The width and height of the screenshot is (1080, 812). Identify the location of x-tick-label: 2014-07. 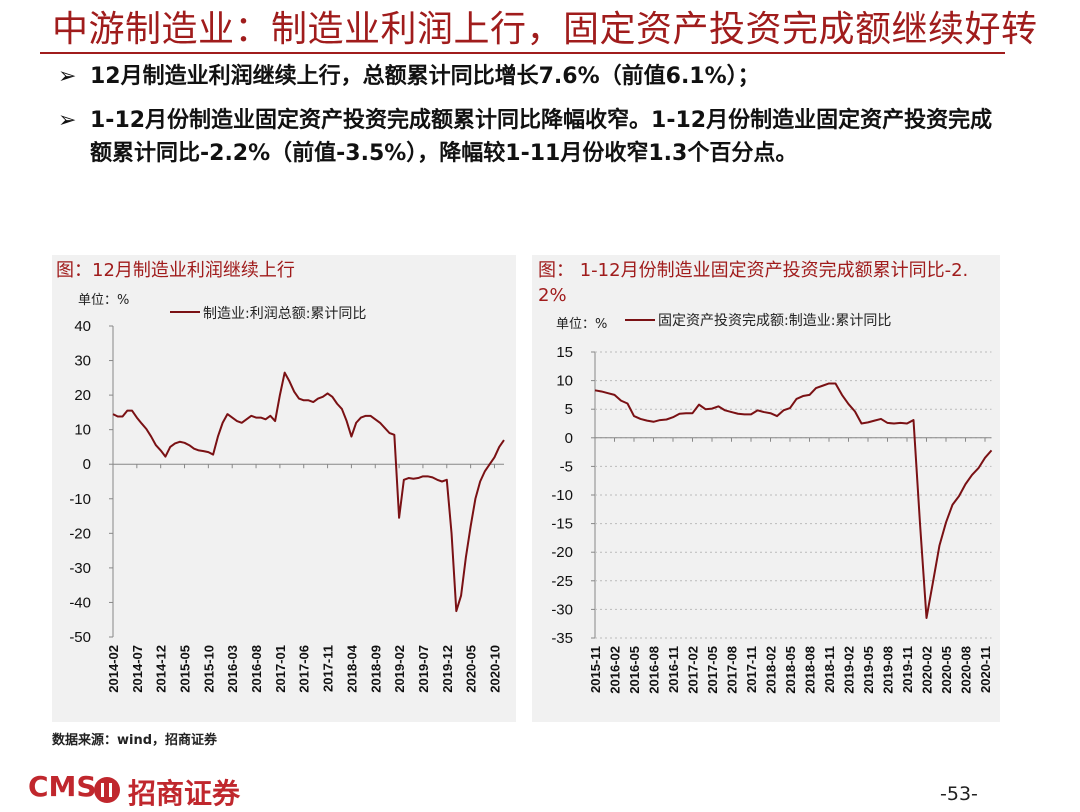
(137, 669).